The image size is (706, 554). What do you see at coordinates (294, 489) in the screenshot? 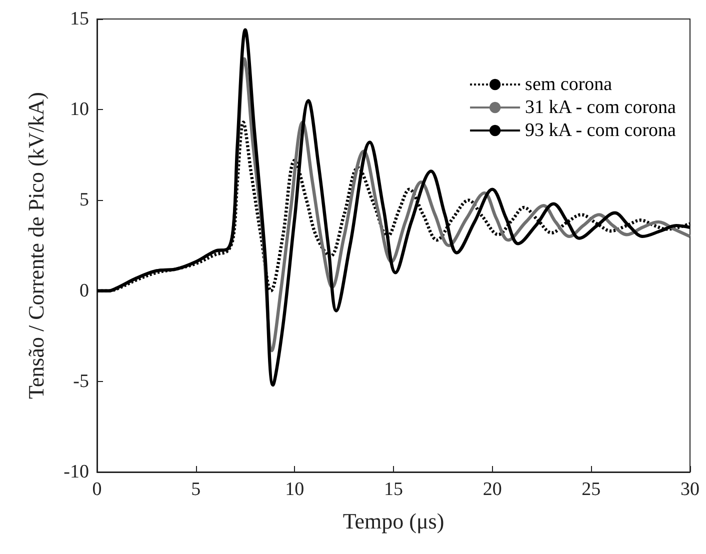
I see `x-tick-label: 10` at bounding box center [294, 489].